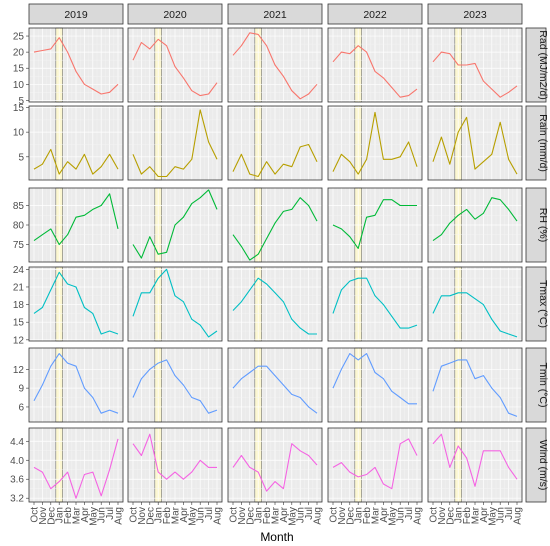 This screenshot has height=546, width=550. I want to click on row-strip-label: Rain (mm/d), so click(543, 143).